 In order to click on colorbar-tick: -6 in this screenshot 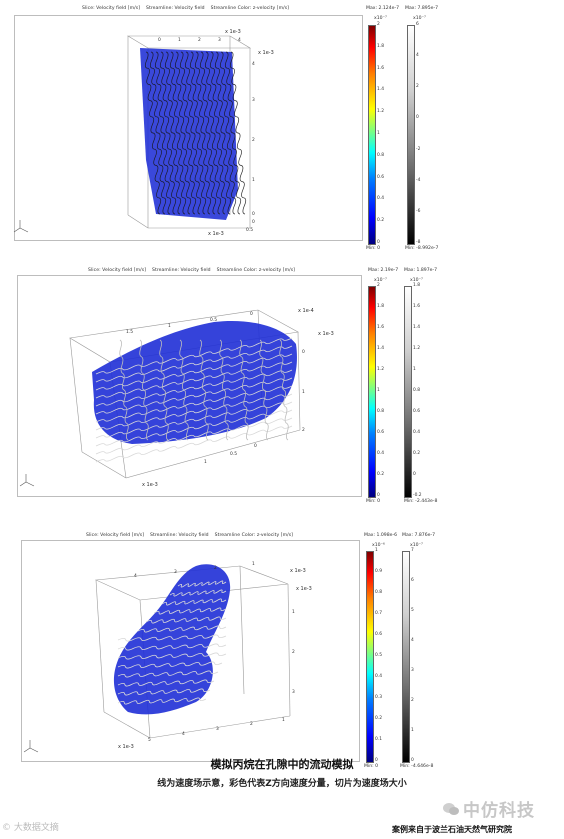, I will do `click(418, 211)`.